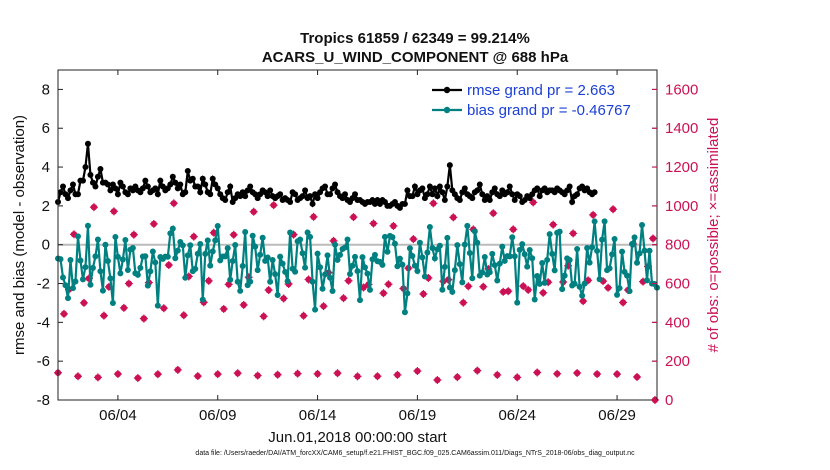  Describe the element at coordinates (19, 235) in the screenshot. I see `y-axis-label: rmse and bias (model - observation)` at that location.